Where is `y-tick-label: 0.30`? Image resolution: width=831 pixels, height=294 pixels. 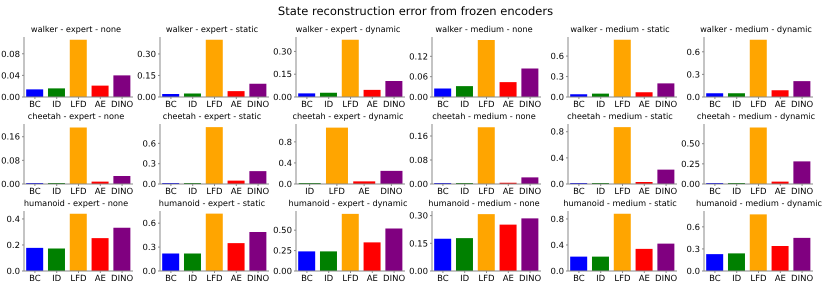
y-tick-label: 0.30 is located at coordinates (418, 217).